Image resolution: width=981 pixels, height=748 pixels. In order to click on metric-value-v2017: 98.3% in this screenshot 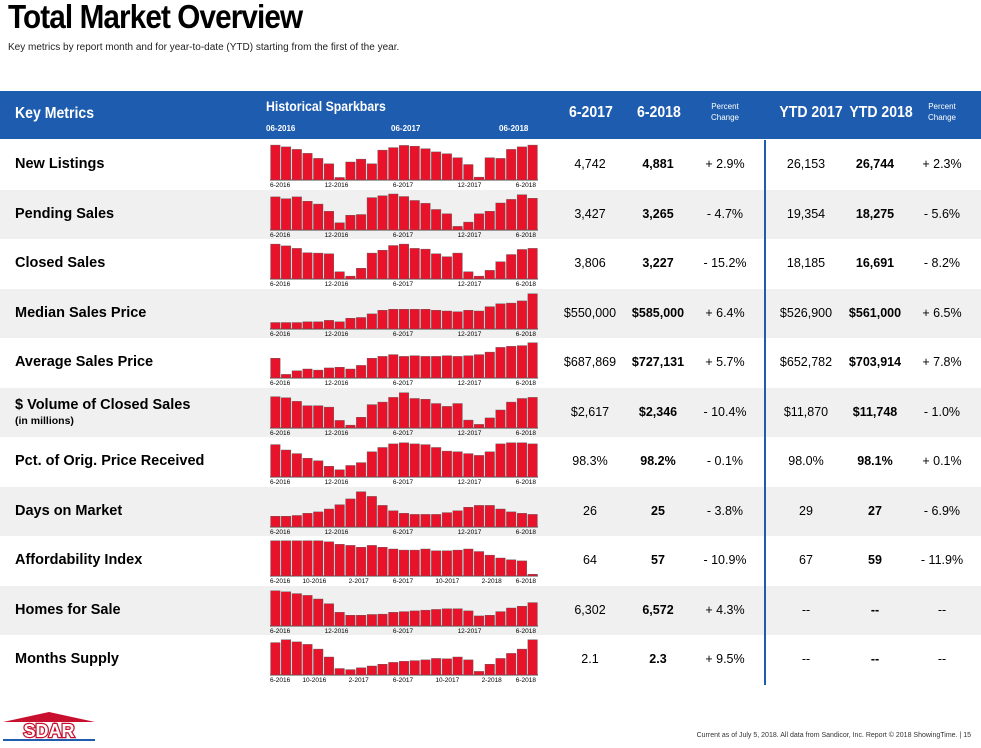, I will do `click(590, 461)`.